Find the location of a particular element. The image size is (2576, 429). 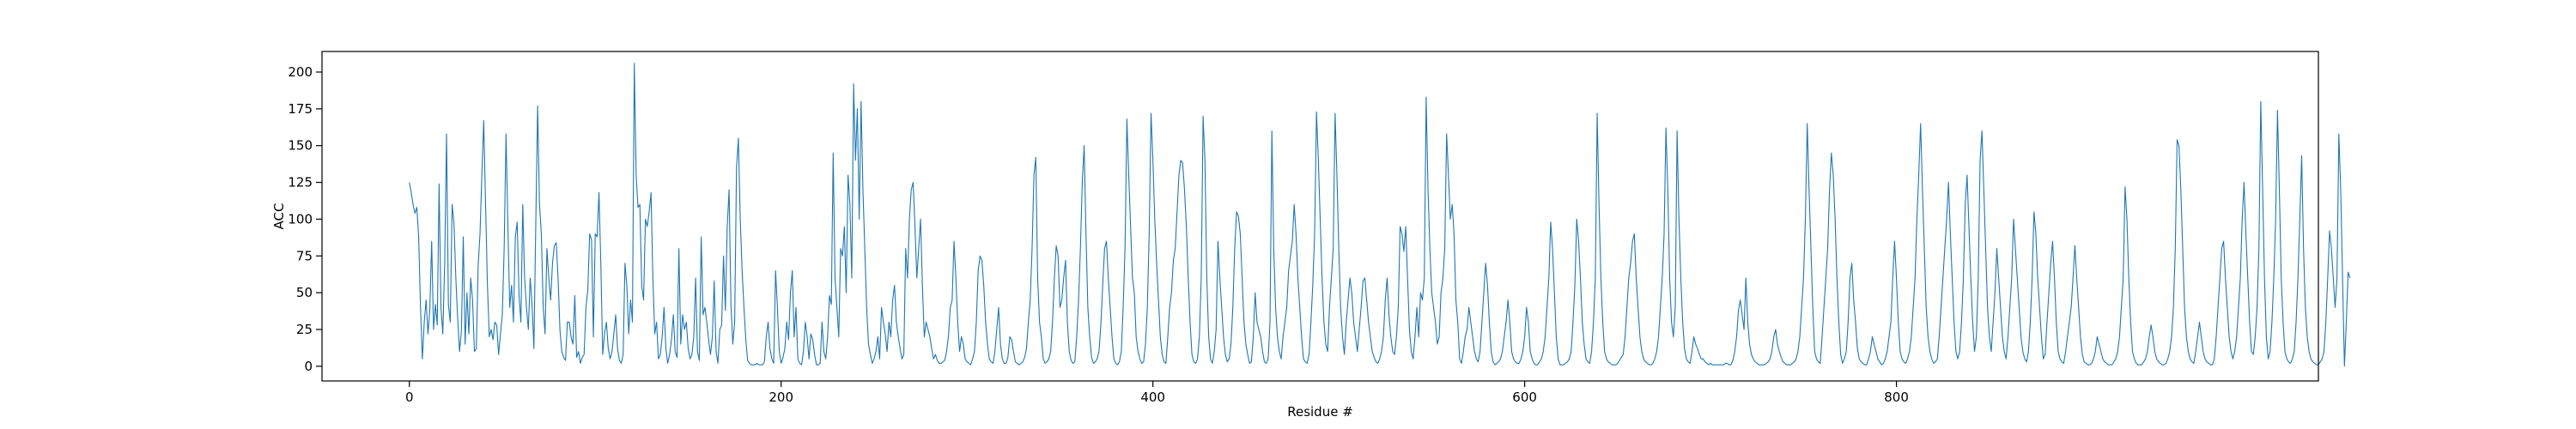

x-tick-label: 600 is located at coordinates (1524, 398).